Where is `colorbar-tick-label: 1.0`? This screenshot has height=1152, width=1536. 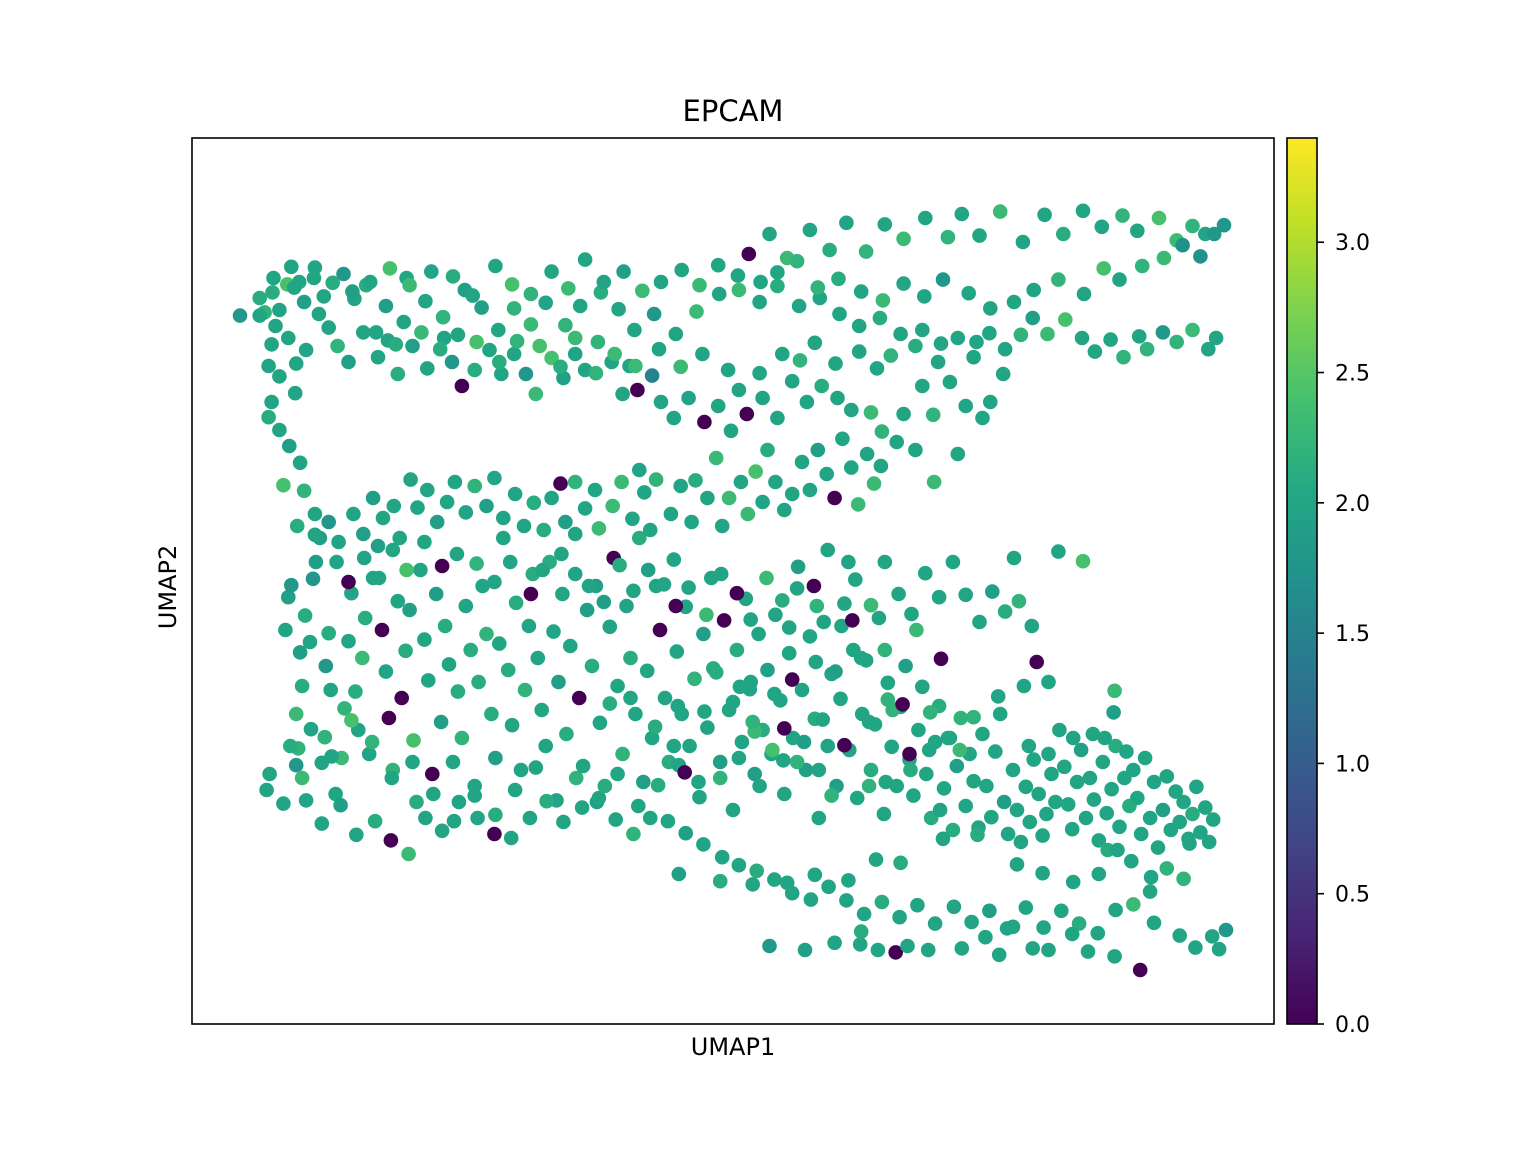 colorbar-tick-label: 1.0 is located at coordinates (1352, 764).